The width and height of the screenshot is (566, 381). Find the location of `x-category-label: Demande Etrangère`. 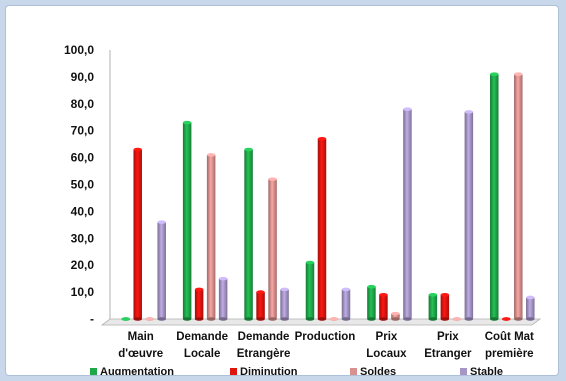

x-category-label: Demande Etrangère is located at coordinates (264, 345).